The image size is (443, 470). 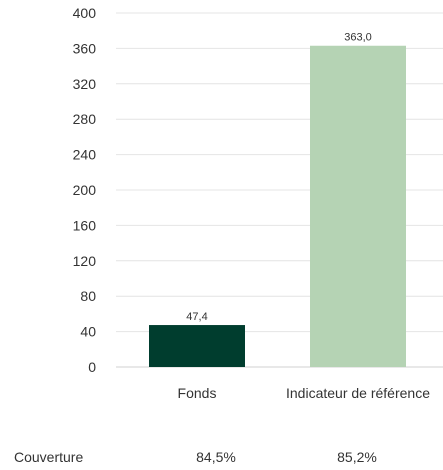 What do you see at coordinates (88, 296) in the screenshot?
I see `y-tick-label: 80` at bounding box center [88, 296].